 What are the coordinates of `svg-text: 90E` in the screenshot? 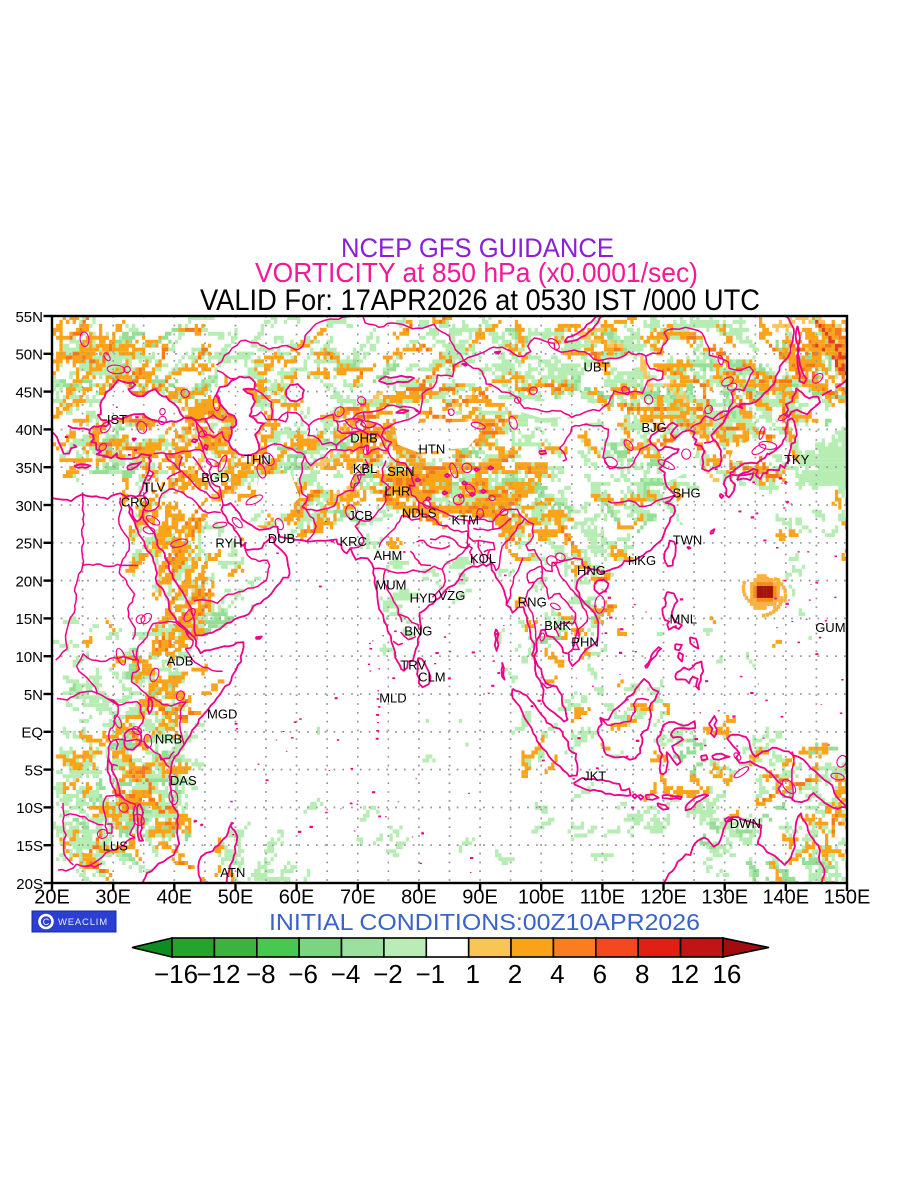 It's located at (480, 898).